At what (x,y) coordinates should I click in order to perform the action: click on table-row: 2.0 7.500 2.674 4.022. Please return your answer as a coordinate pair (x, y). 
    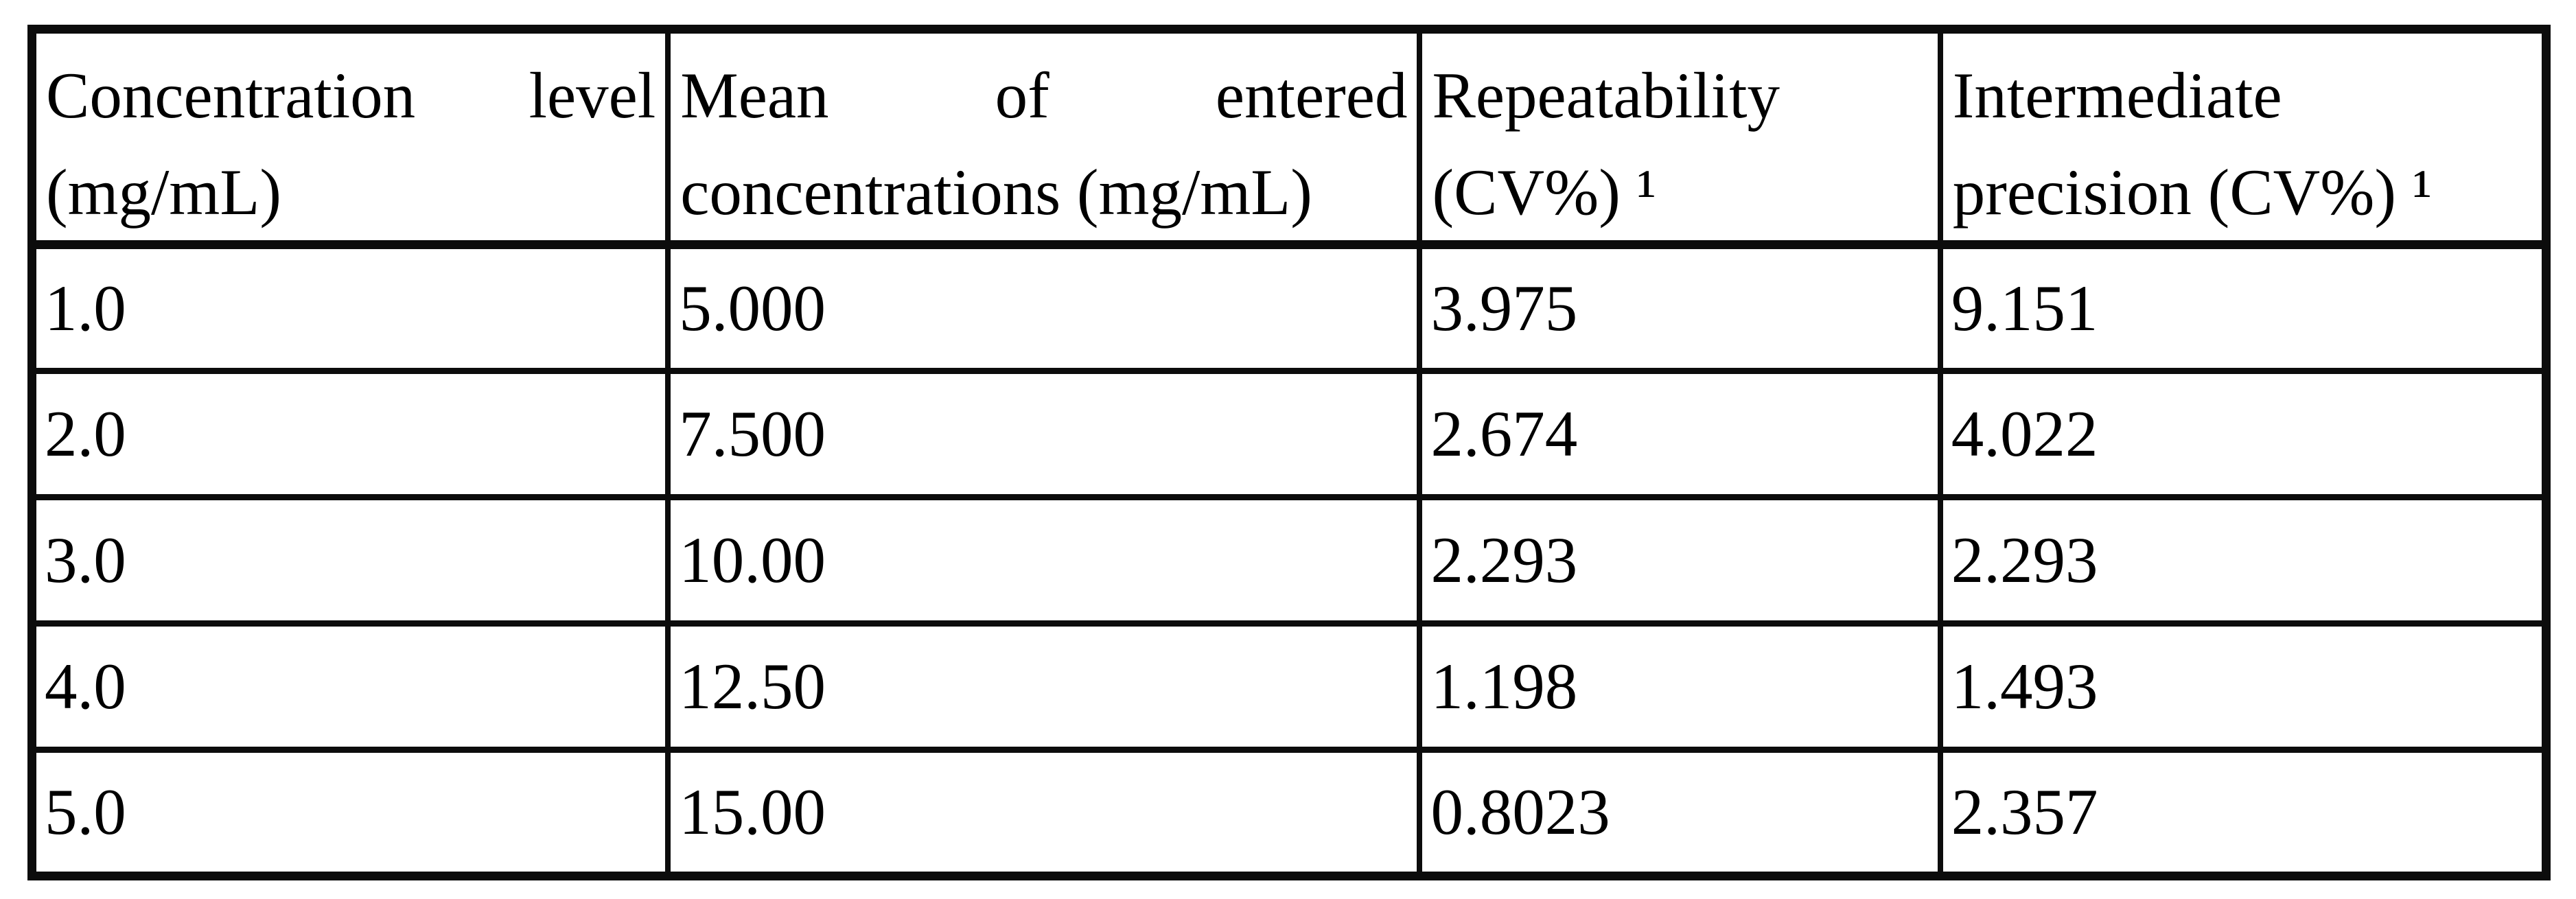
    Looking at the image, I should click on (1289, 433).